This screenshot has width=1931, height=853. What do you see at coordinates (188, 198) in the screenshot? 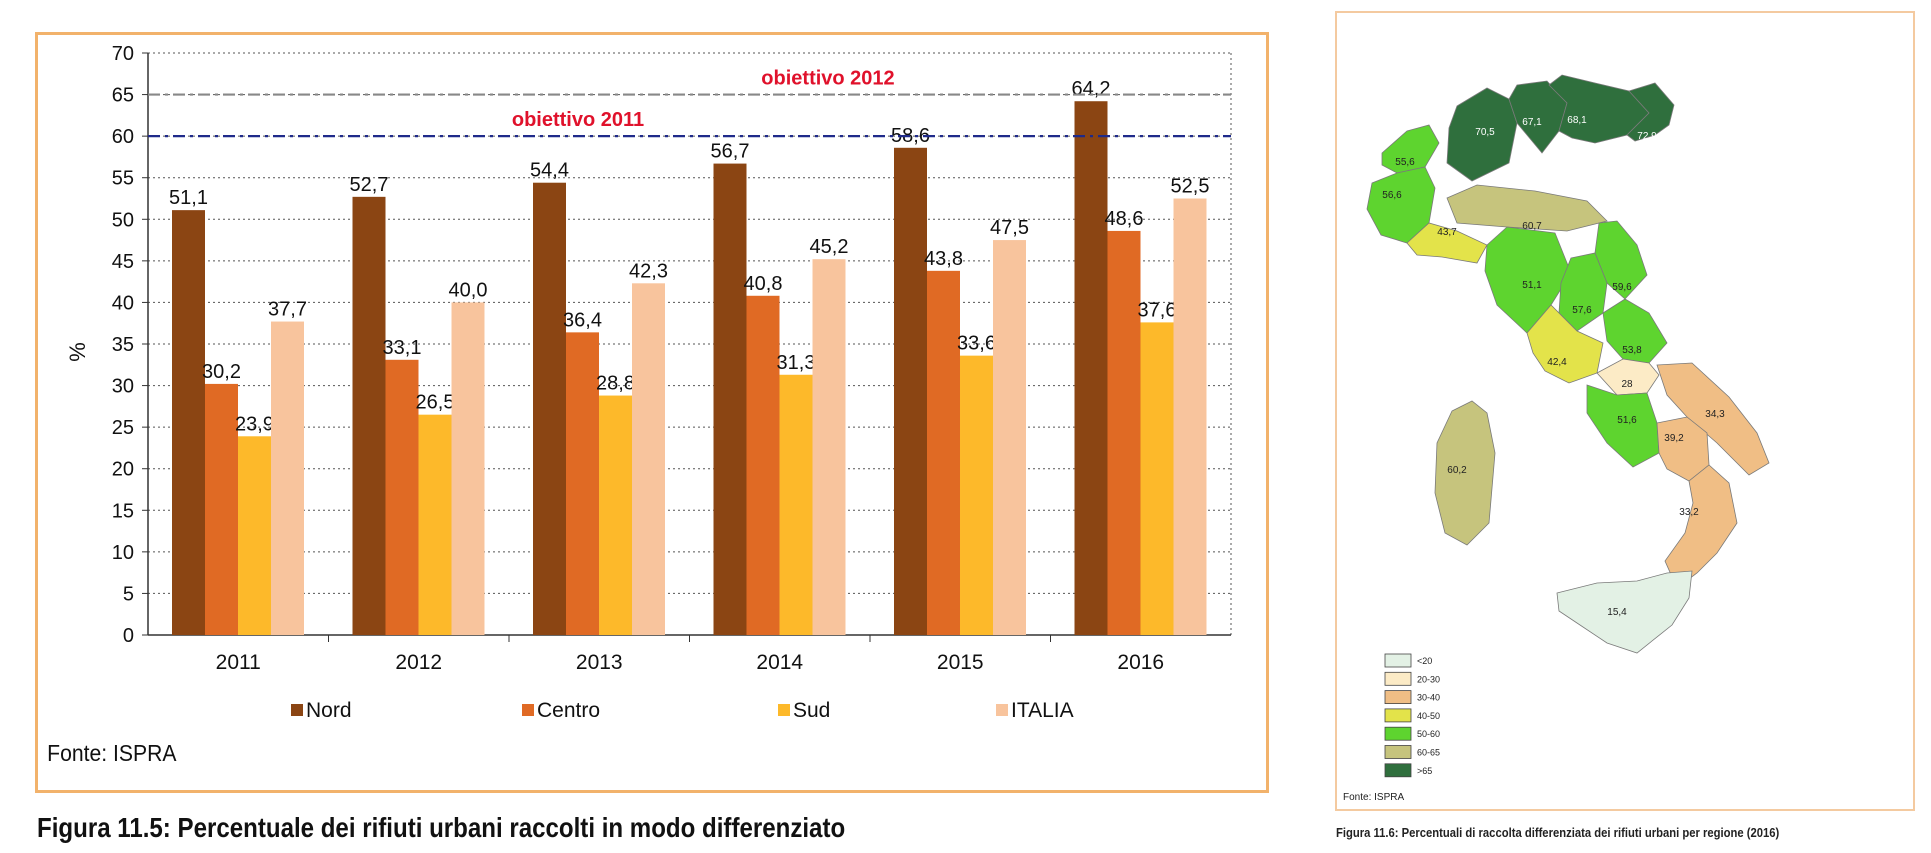
I see `data-label: 51,1` at bounding box center [188, 198].